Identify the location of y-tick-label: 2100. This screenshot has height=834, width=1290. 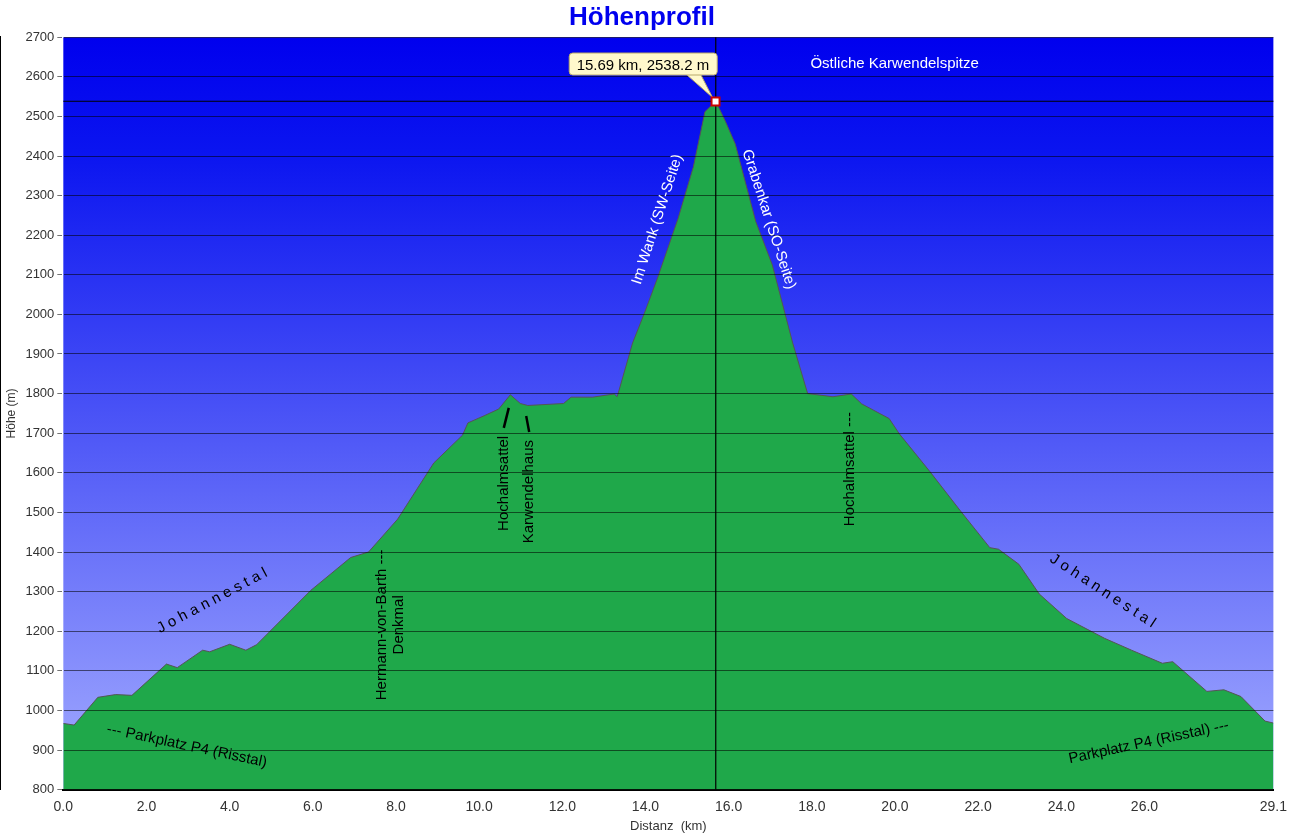
(40, 274).